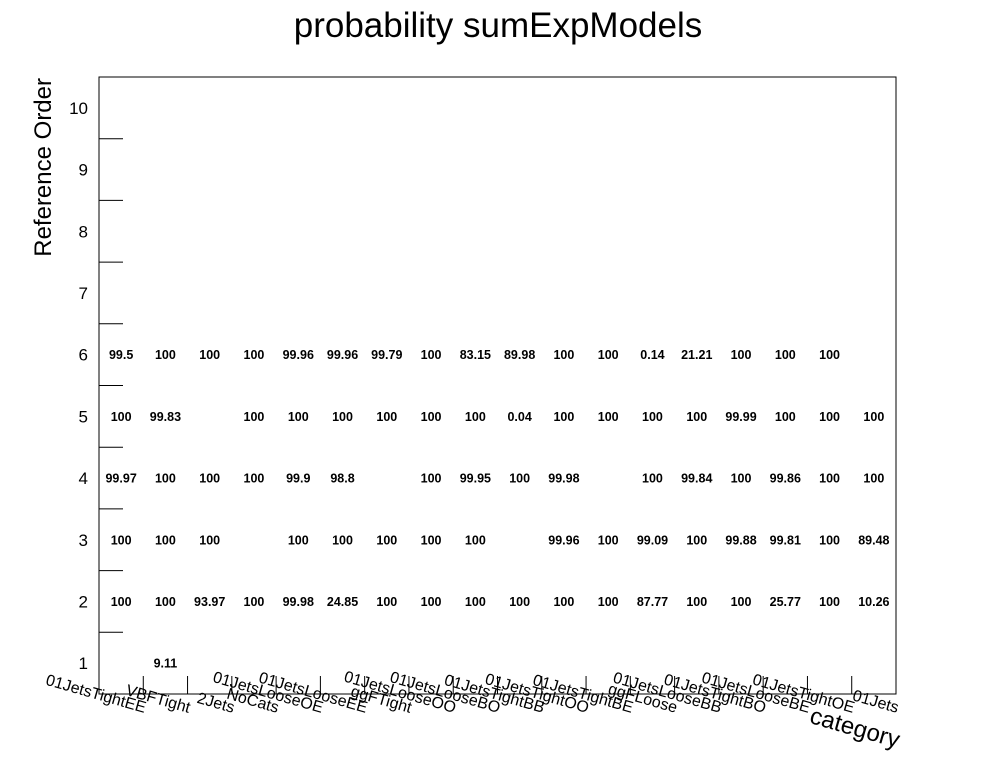  Describe the element at coordinates (519, 355) in the screenshot. I see `cell-label: 89.98` at that location.